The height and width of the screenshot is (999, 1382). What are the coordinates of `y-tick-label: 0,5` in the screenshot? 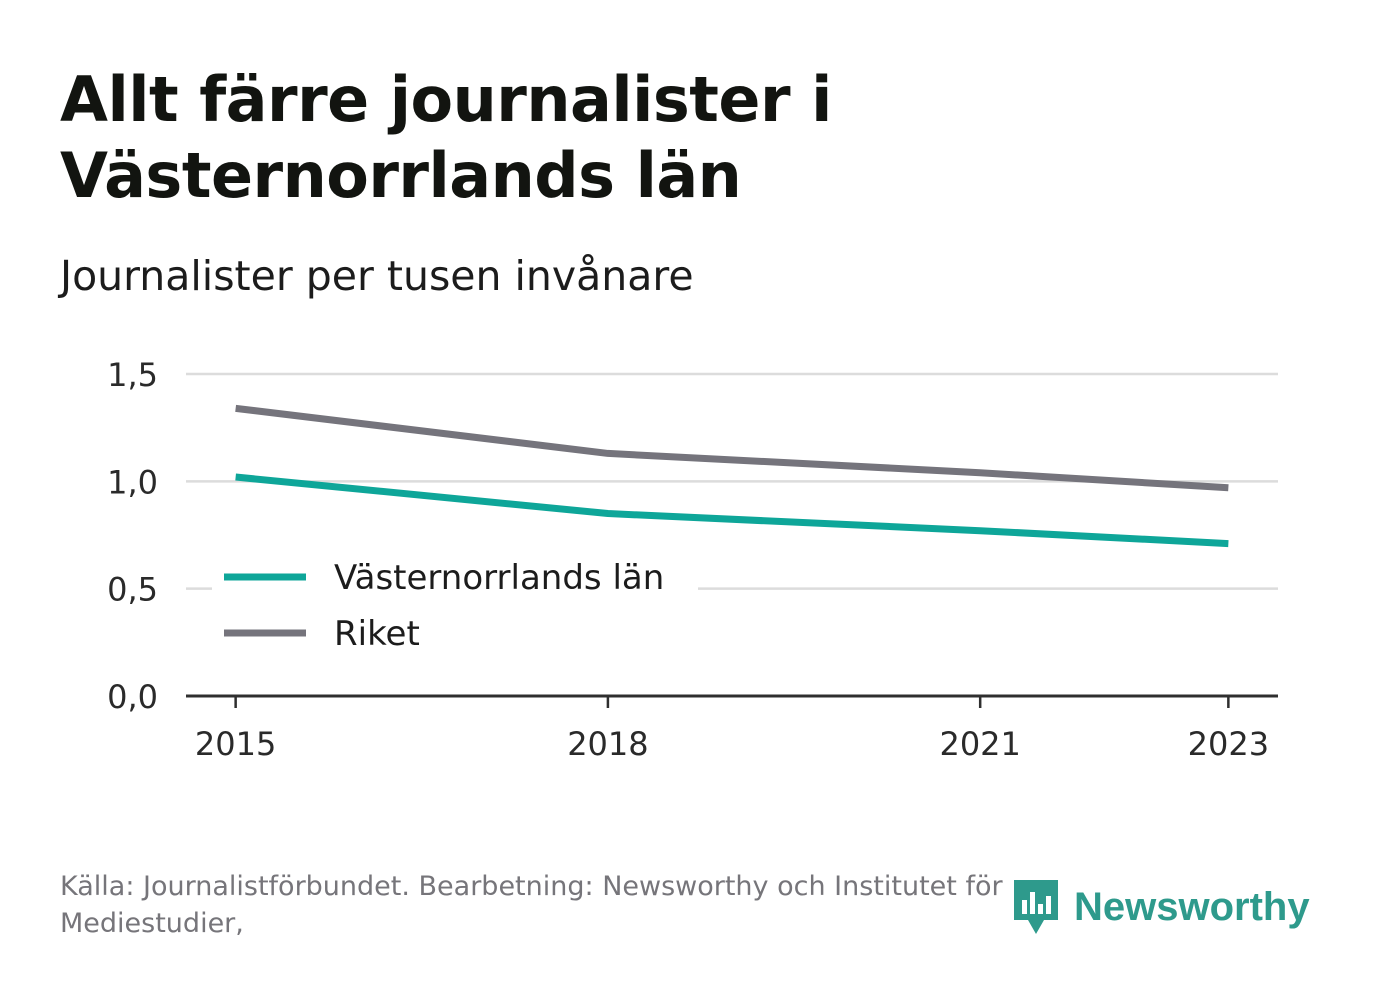 It's located at (132, 590).